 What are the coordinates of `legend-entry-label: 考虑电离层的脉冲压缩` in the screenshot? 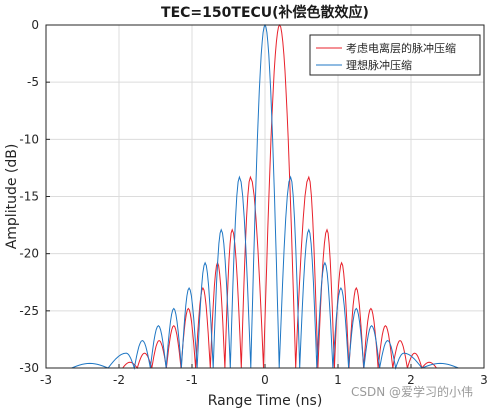 It's located at (401, 48).